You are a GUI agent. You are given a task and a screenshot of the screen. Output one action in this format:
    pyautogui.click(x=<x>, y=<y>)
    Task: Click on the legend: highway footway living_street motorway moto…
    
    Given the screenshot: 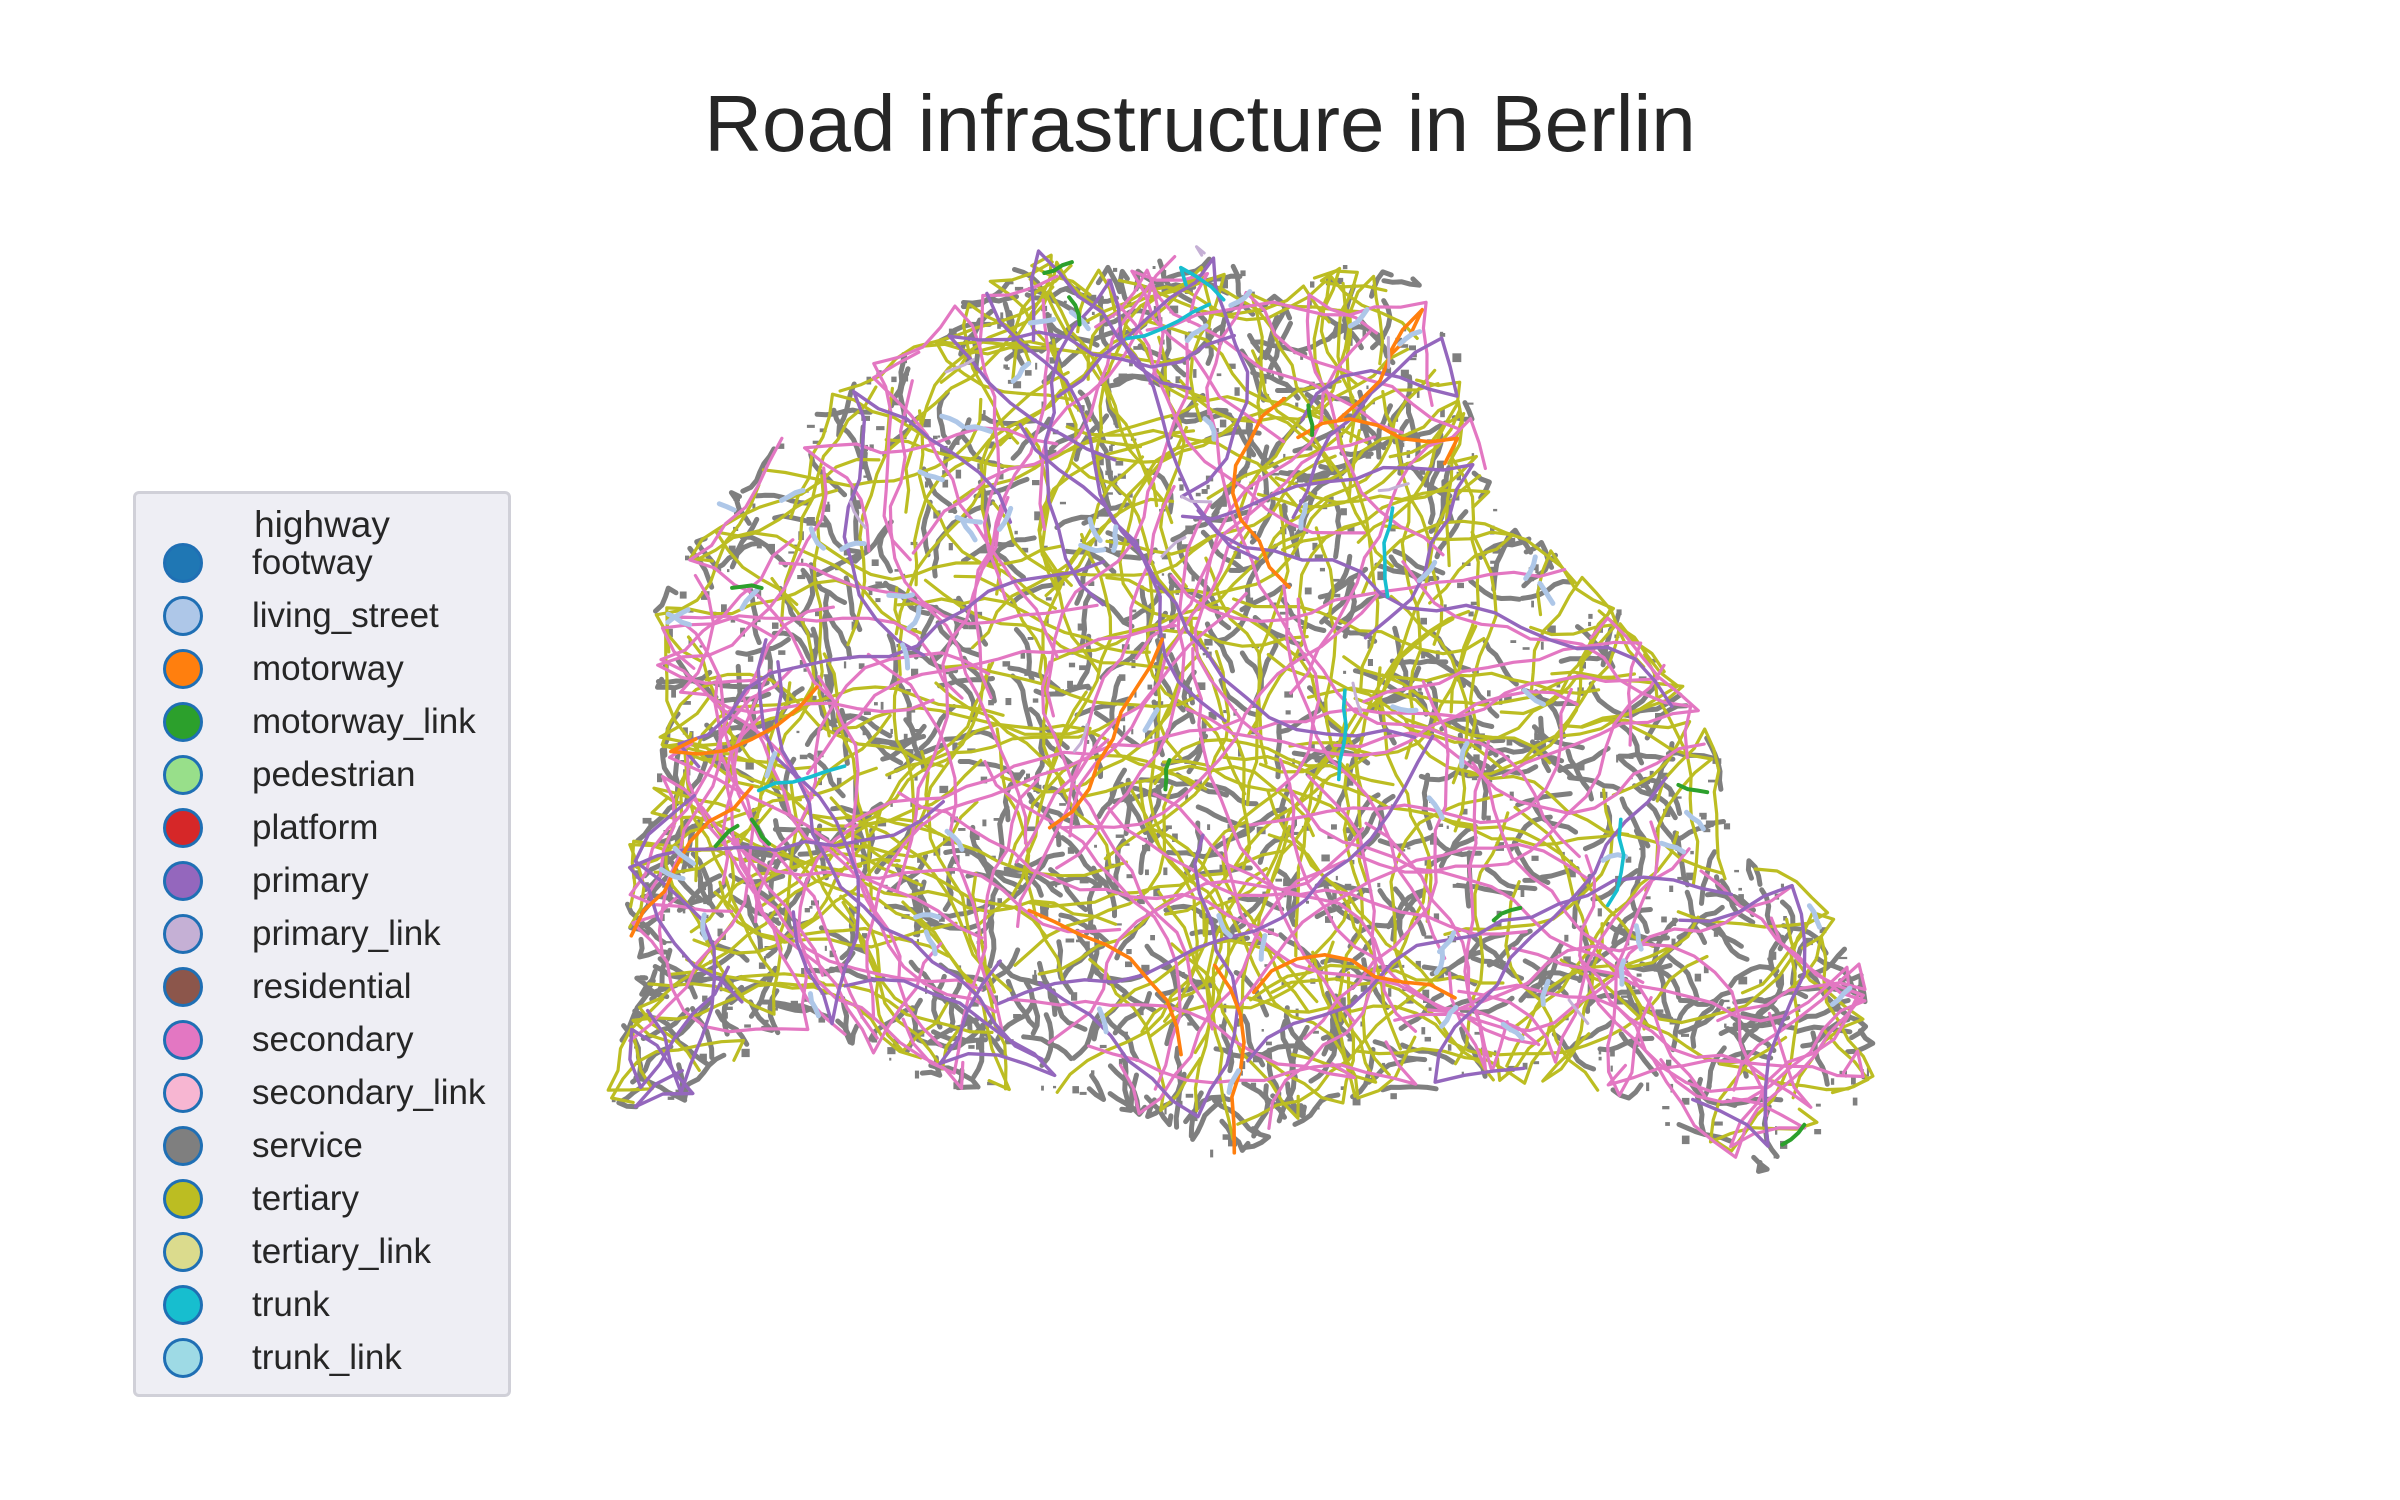 What is the action you would take?
    pyautogui.click(x=322, y=944)
    